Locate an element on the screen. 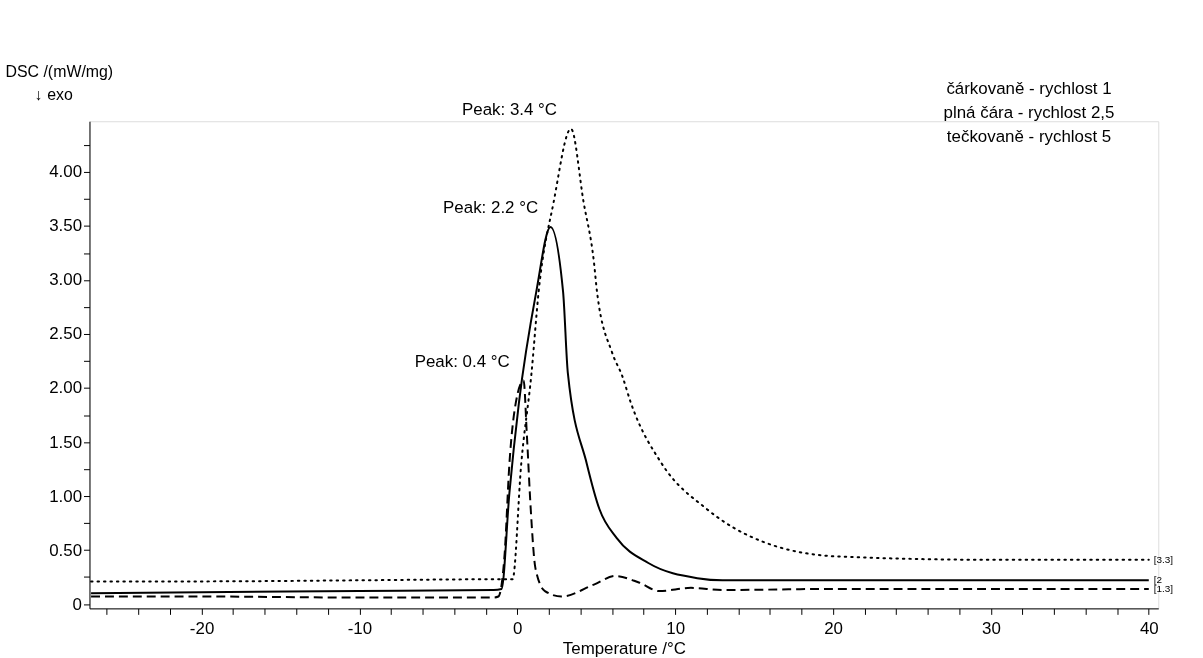  annotation: plná čára - rychlost 2,5 is located at coordinates (1029, 113).